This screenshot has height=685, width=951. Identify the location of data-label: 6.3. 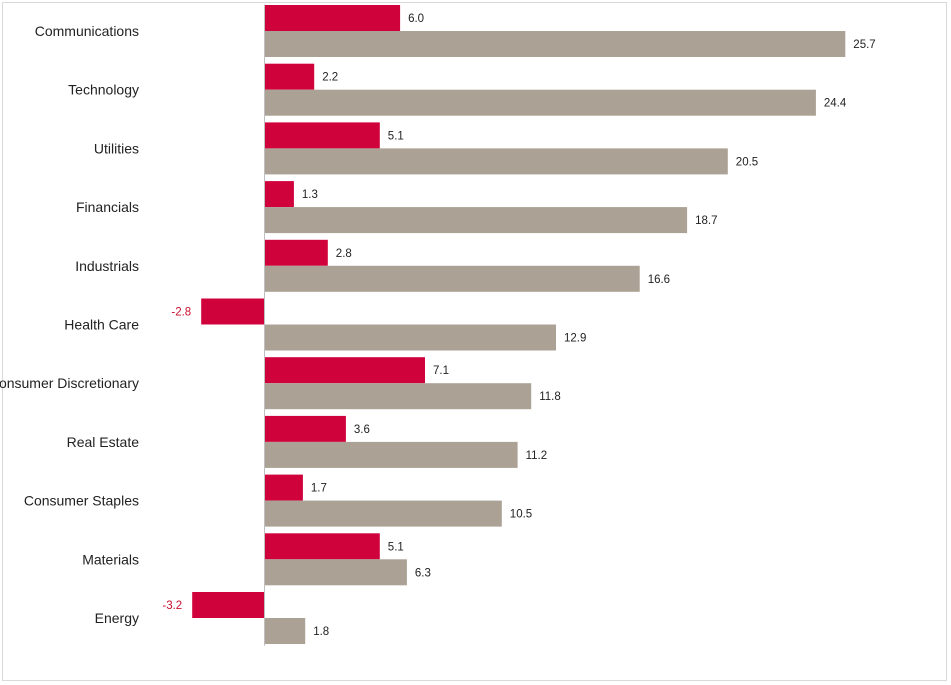
(423, 573).